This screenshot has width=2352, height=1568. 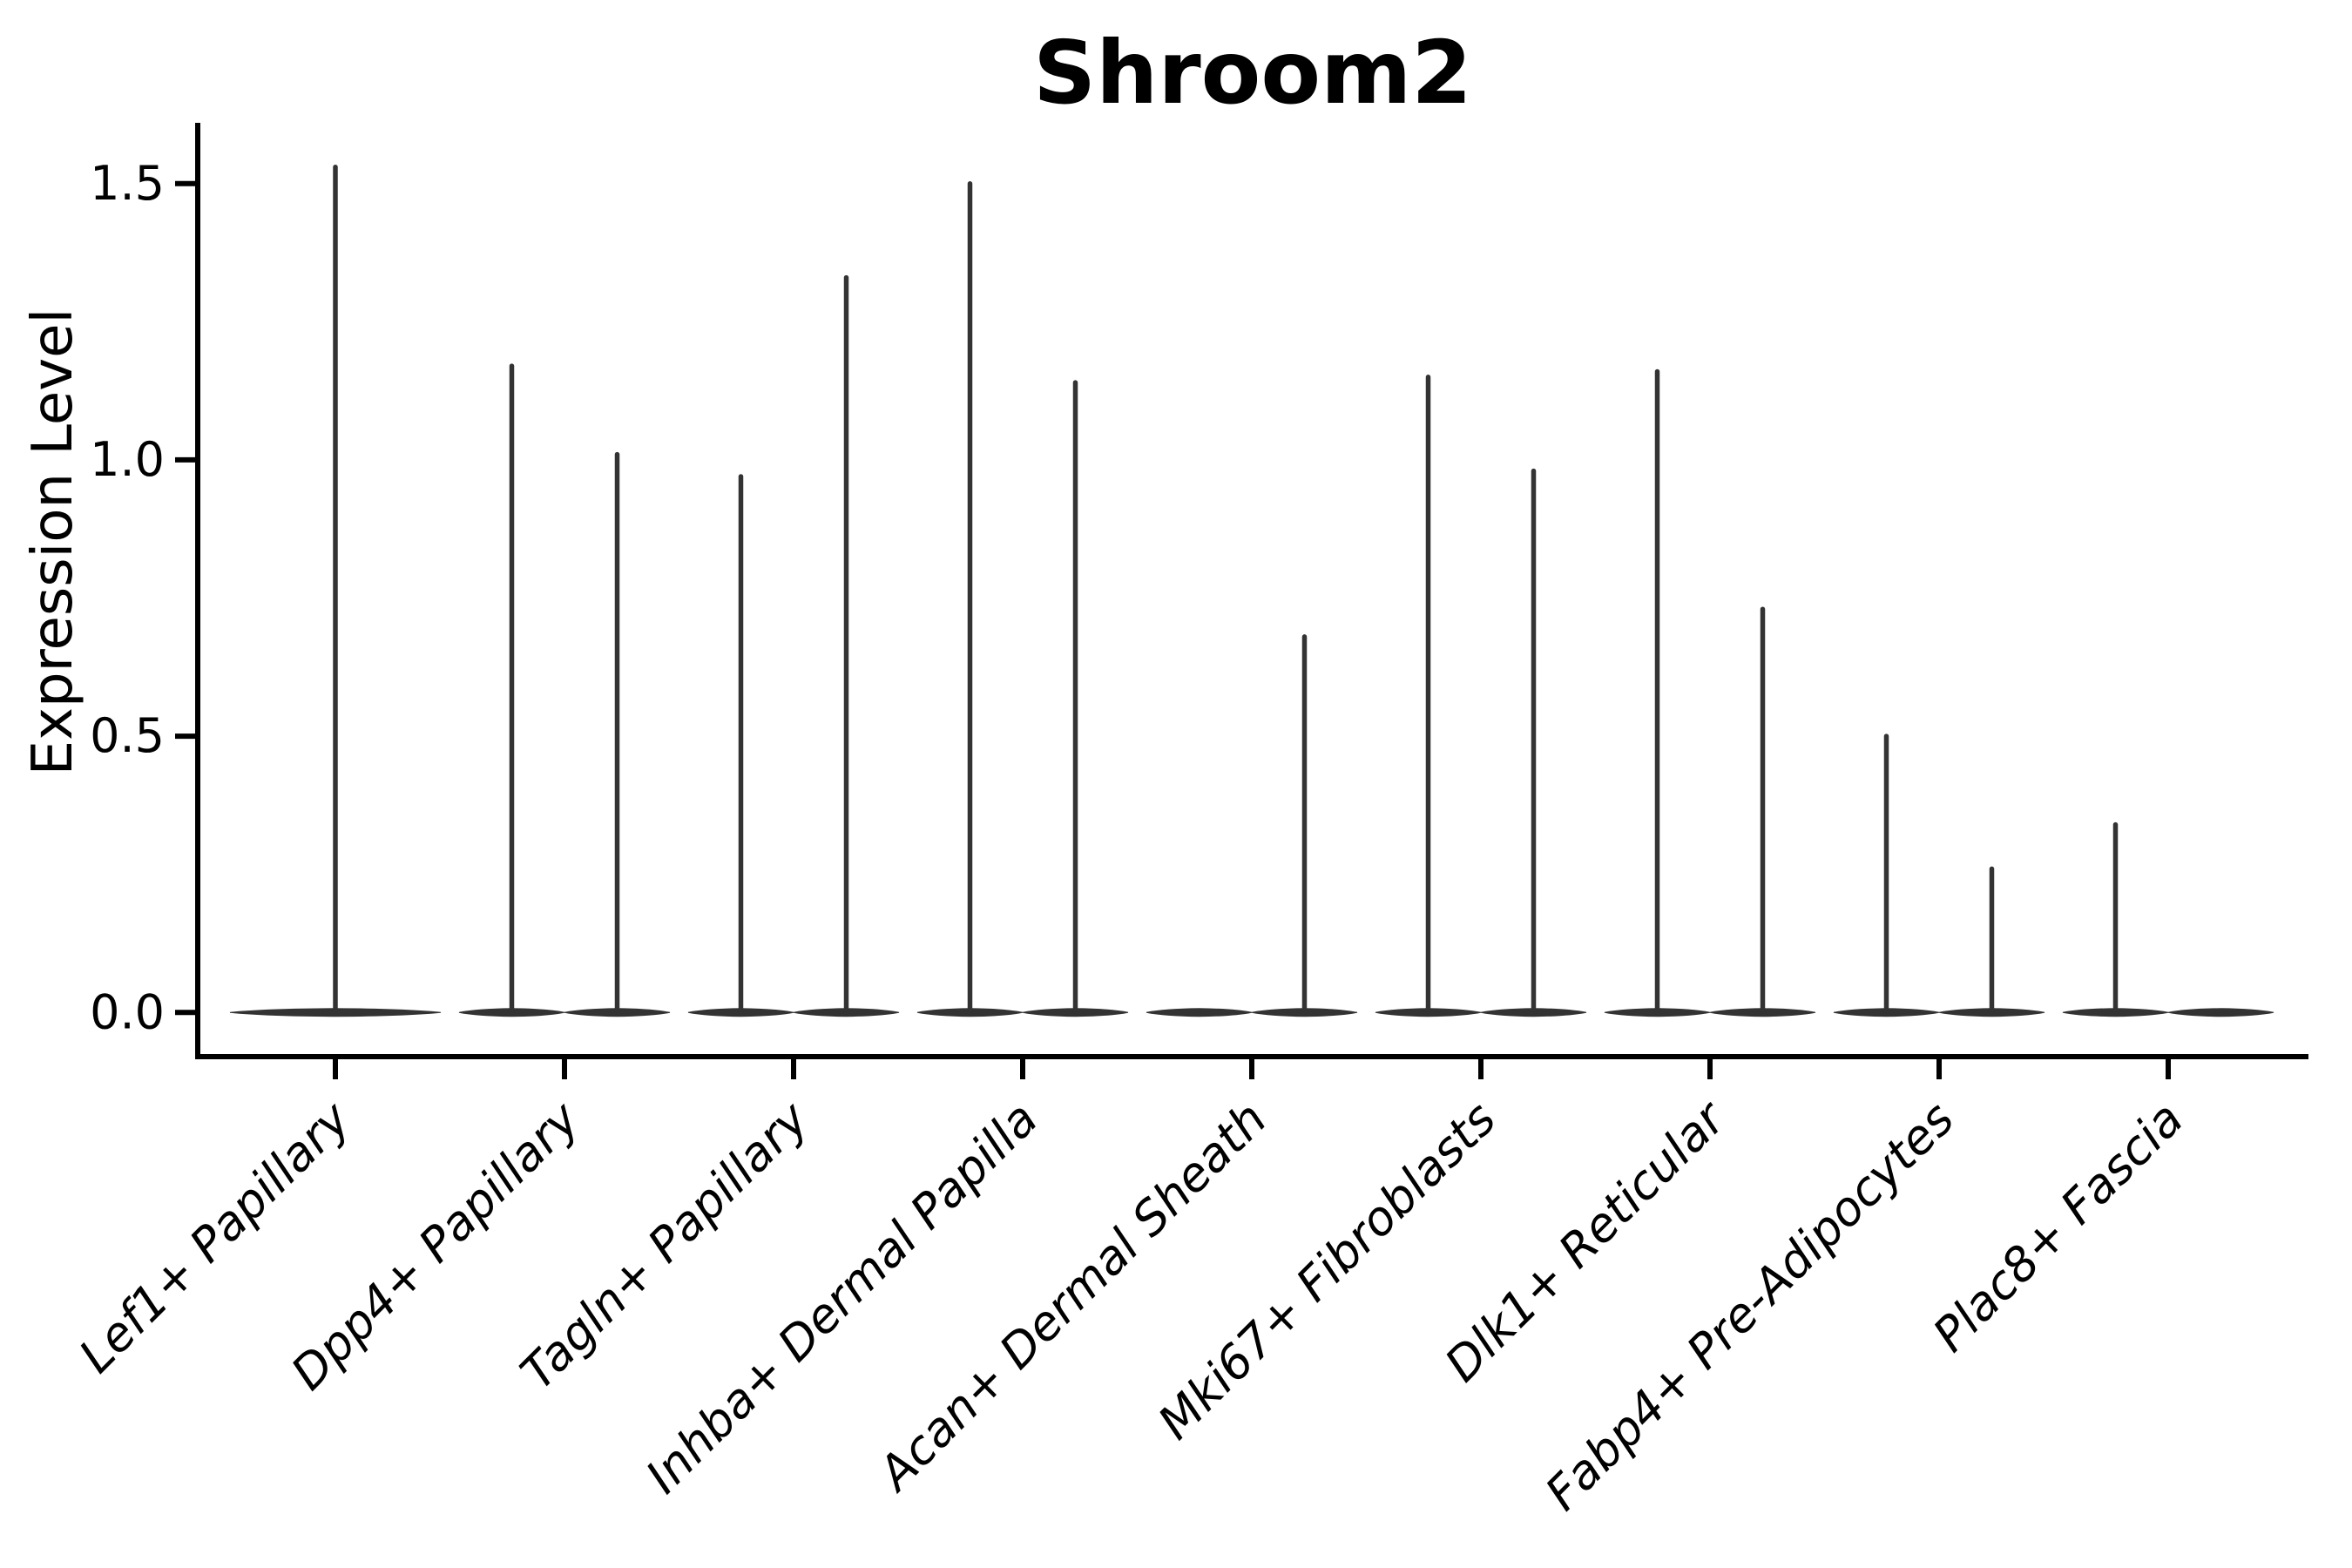 What do you see at coordinates (144, 597) in the screenshot?
I see `y-axis-ticks: 0.0 0.5 1.0 1.5` at bounding box center [144, 597].